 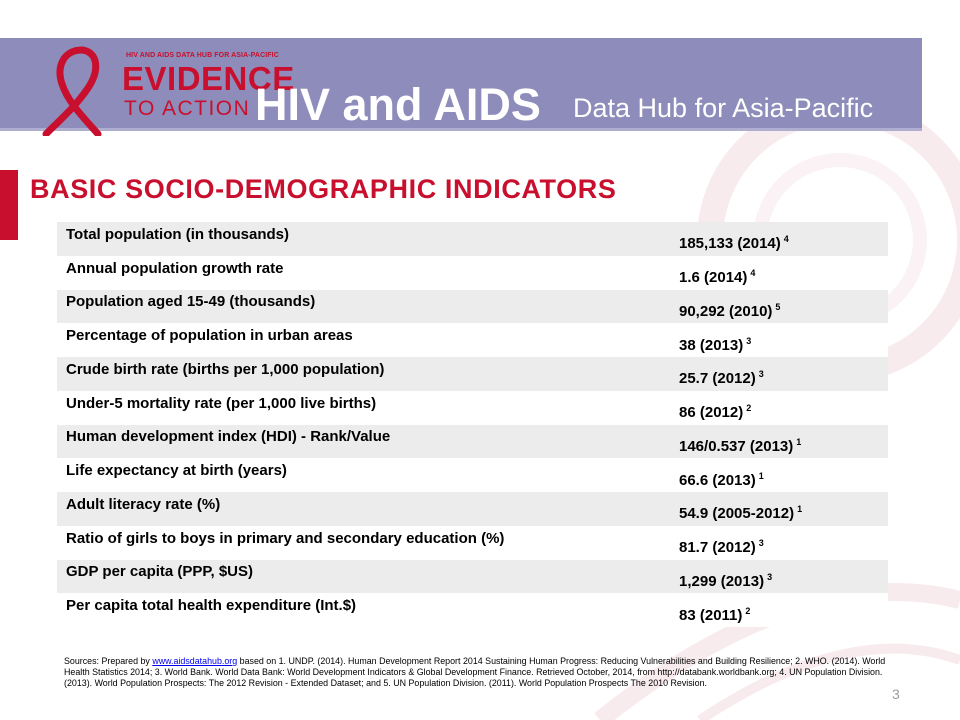 I want to click on logo-evidence-text: EVIDENCE, so click(x=208, y=78).